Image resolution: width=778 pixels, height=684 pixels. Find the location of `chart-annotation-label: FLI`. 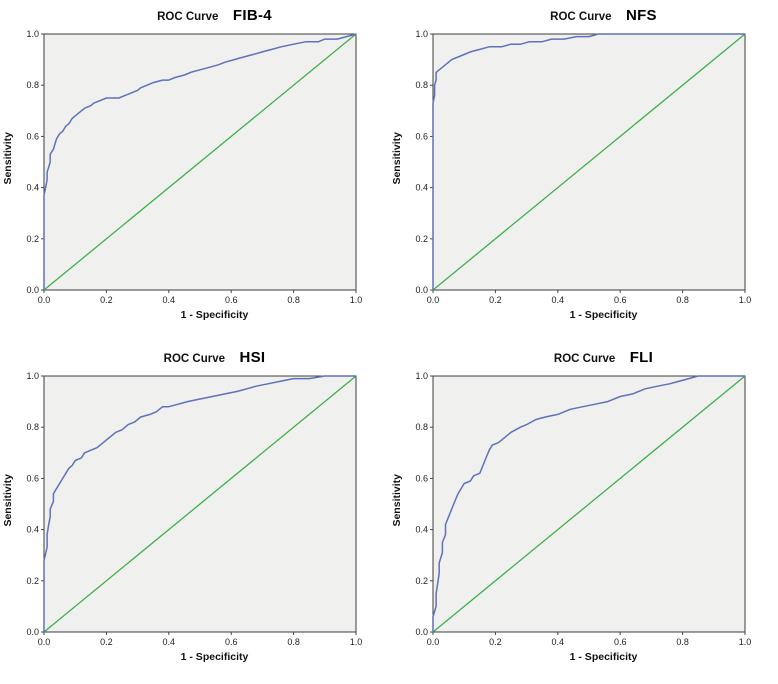

chart-annotation-label: FLI is located at coordinates (641, 357).